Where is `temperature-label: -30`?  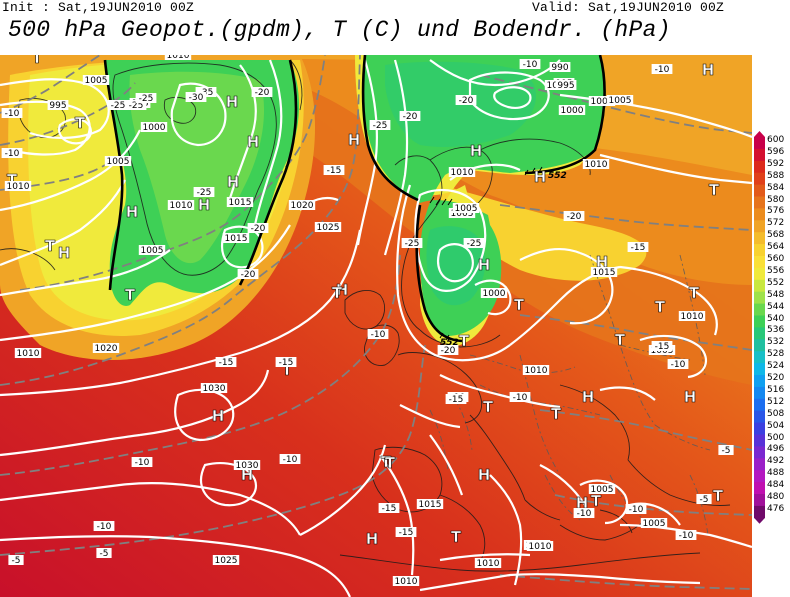
temperature-label: -30 is located at coordinates (196, 97).